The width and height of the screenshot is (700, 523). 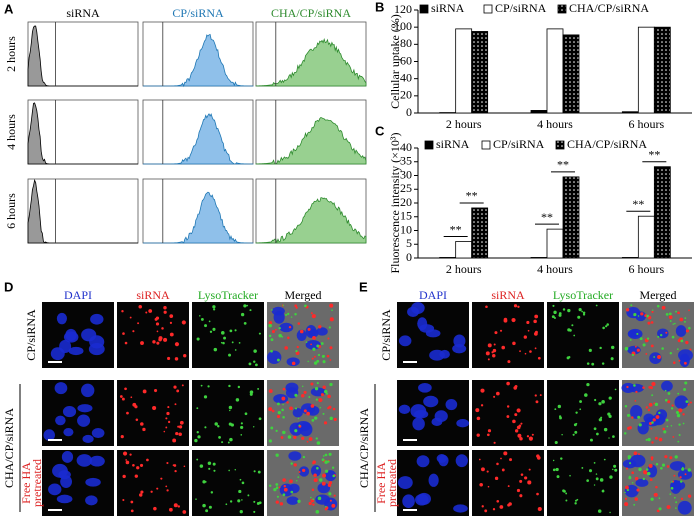 What do you see at coordinates (406, 174) in the screenshot?
I see `y-tick-label: 30` at bounding box center [406, 174].